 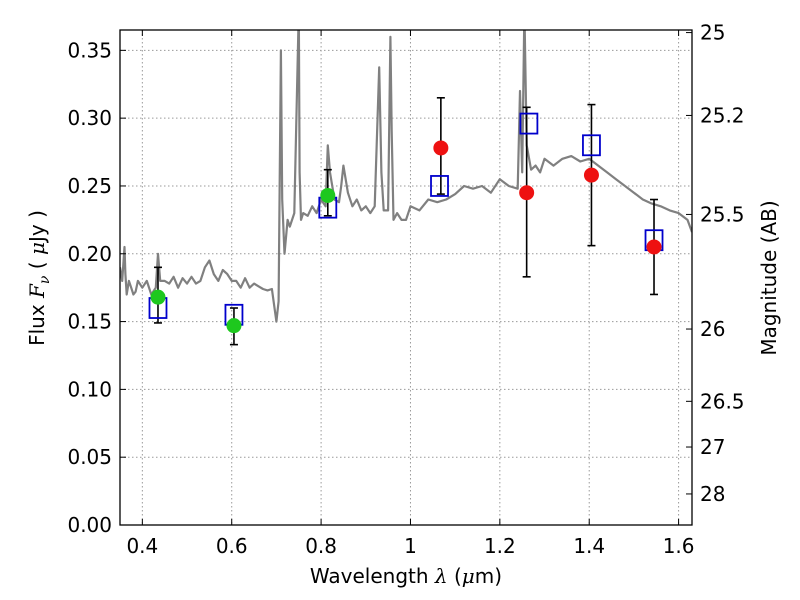 What do you see at coordinates (712, 447) in the screenshot?
I see `y2-tick-label: 27` at bounding box center [712, 447].